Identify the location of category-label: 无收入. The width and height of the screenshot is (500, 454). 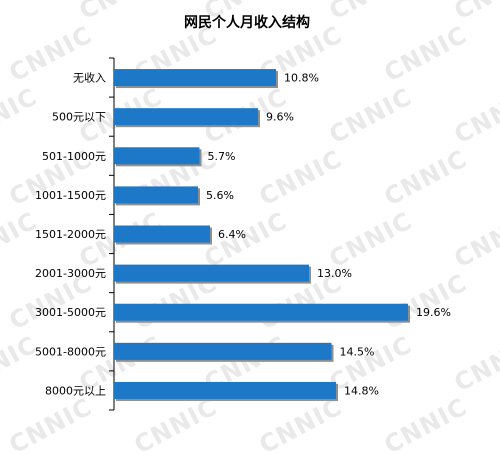
(89, 78).